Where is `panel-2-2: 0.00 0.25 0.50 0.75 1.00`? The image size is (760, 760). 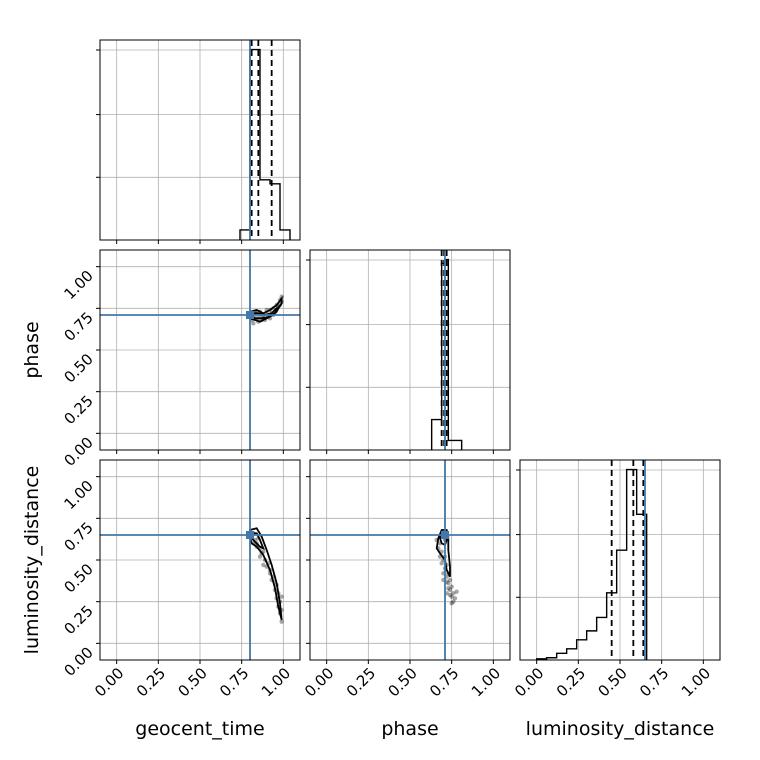
panel-2-2: 0.00 0.25 0.50 0.75 1.00 is located at coordinates (616, 579).